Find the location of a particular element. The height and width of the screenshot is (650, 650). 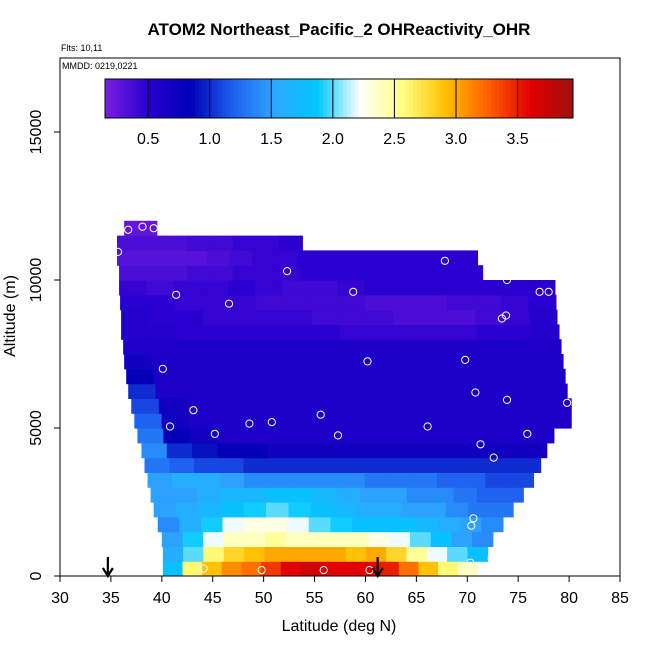

y-tick-label: 15000 is located at coordinates (36, 132).